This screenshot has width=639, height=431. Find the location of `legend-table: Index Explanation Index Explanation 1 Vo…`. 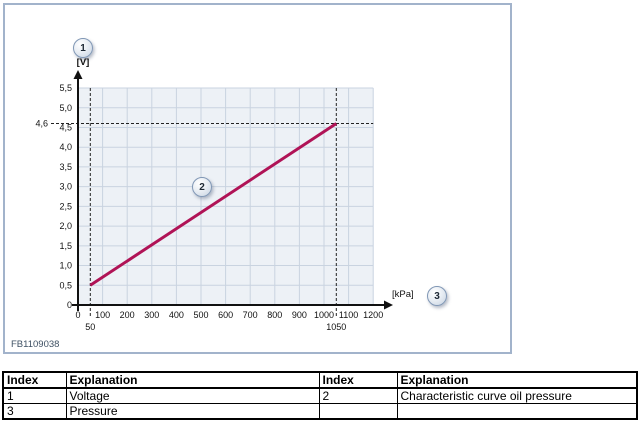

legend-table: Index Explanation Index Explanation 1 Vo… is located at coordinates (320, 395).